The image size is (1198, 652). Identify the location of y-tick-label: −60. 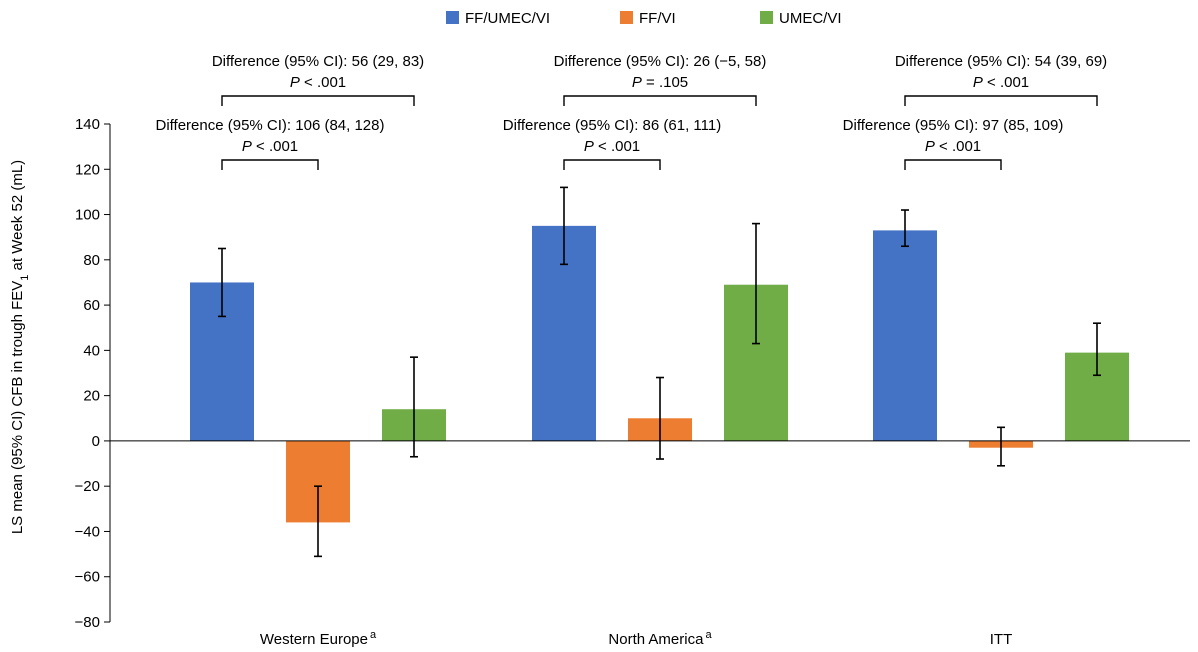
(87, 577).